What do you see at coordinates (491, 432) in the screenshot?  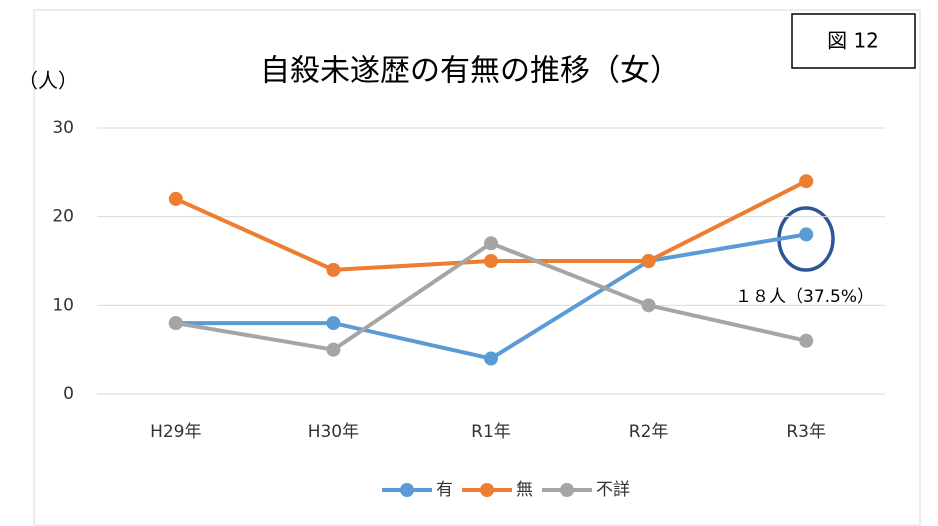 I see `x-tick-label: R1年` at bounding box center [491, 432].